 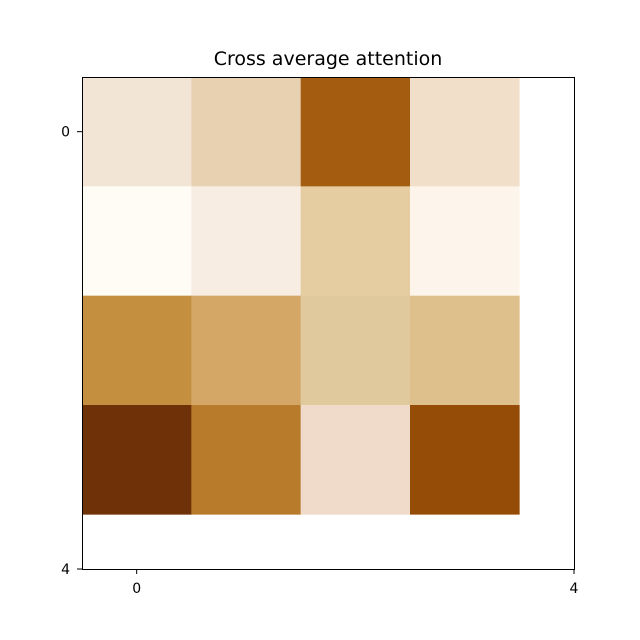 I want to click on heatmap-cell-r2-c2, so click(x=355, y=350).